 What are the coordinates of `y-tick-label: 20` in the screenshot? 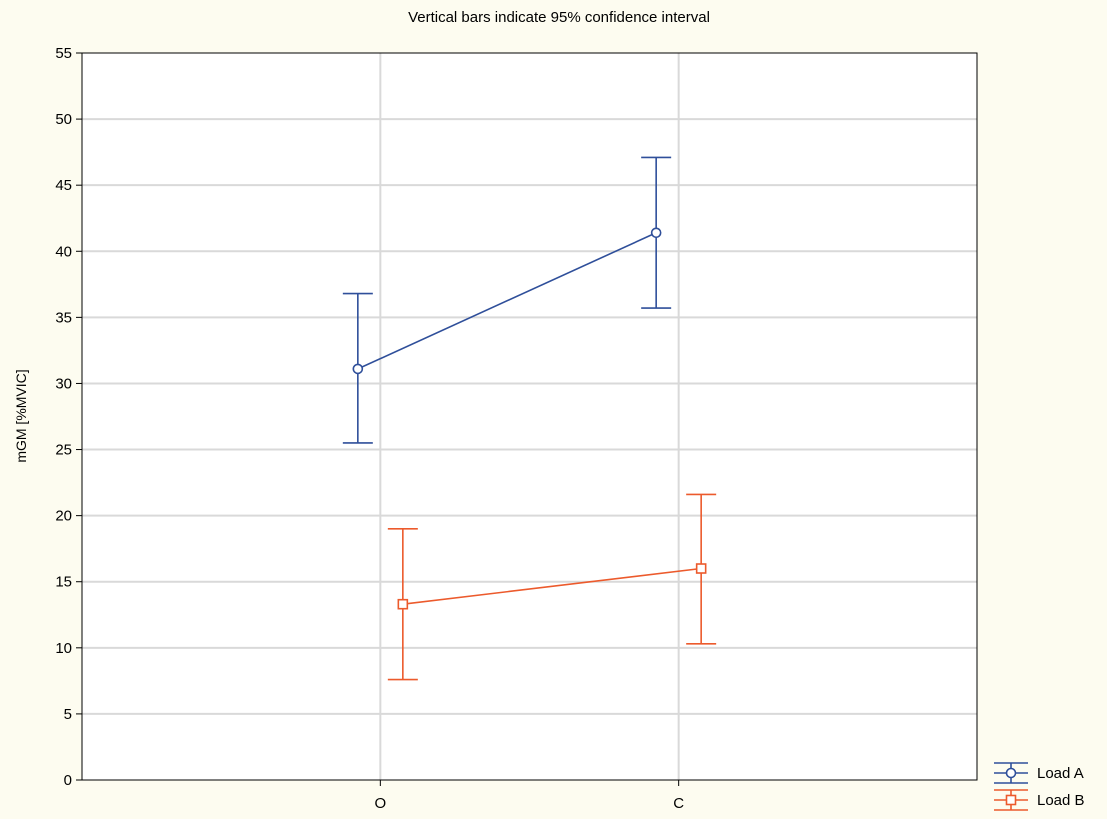 It's located at (63, 516).